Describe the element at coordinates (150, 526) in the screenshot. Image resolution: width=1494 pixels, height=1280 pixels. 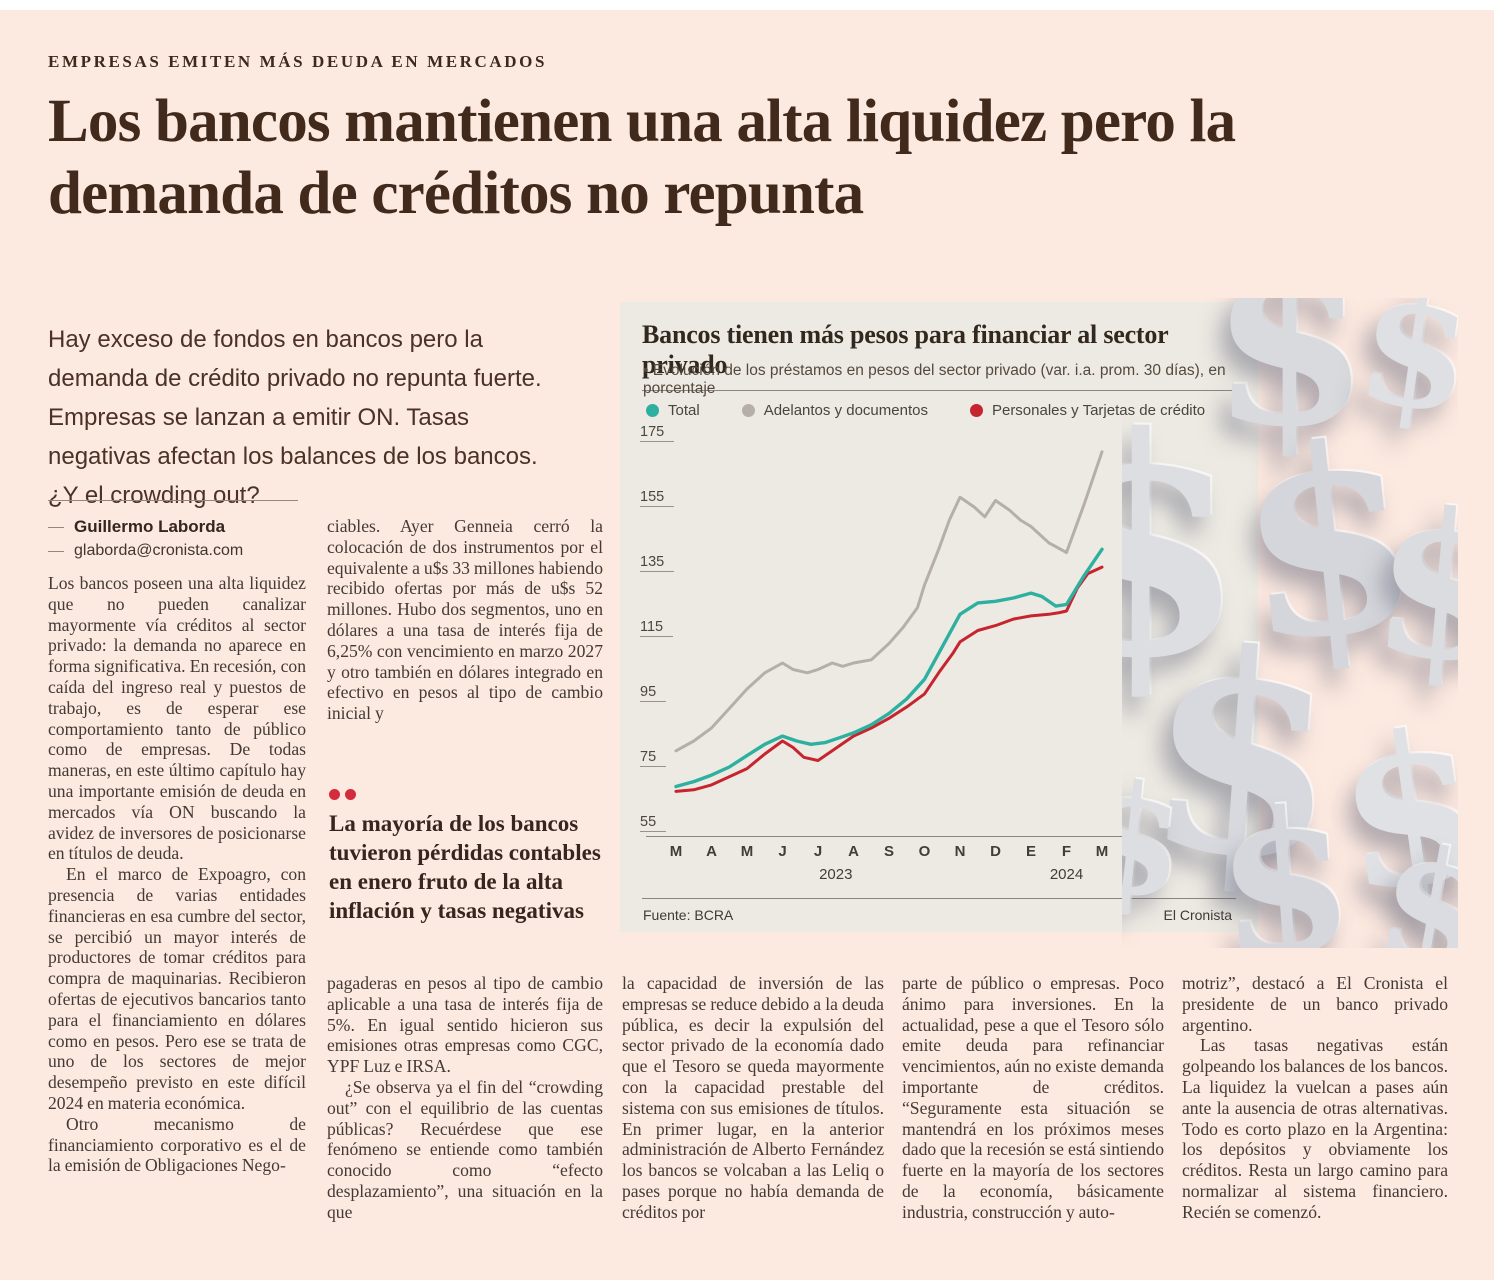
I see `byline-author: Guillermo Laborda` at that location.